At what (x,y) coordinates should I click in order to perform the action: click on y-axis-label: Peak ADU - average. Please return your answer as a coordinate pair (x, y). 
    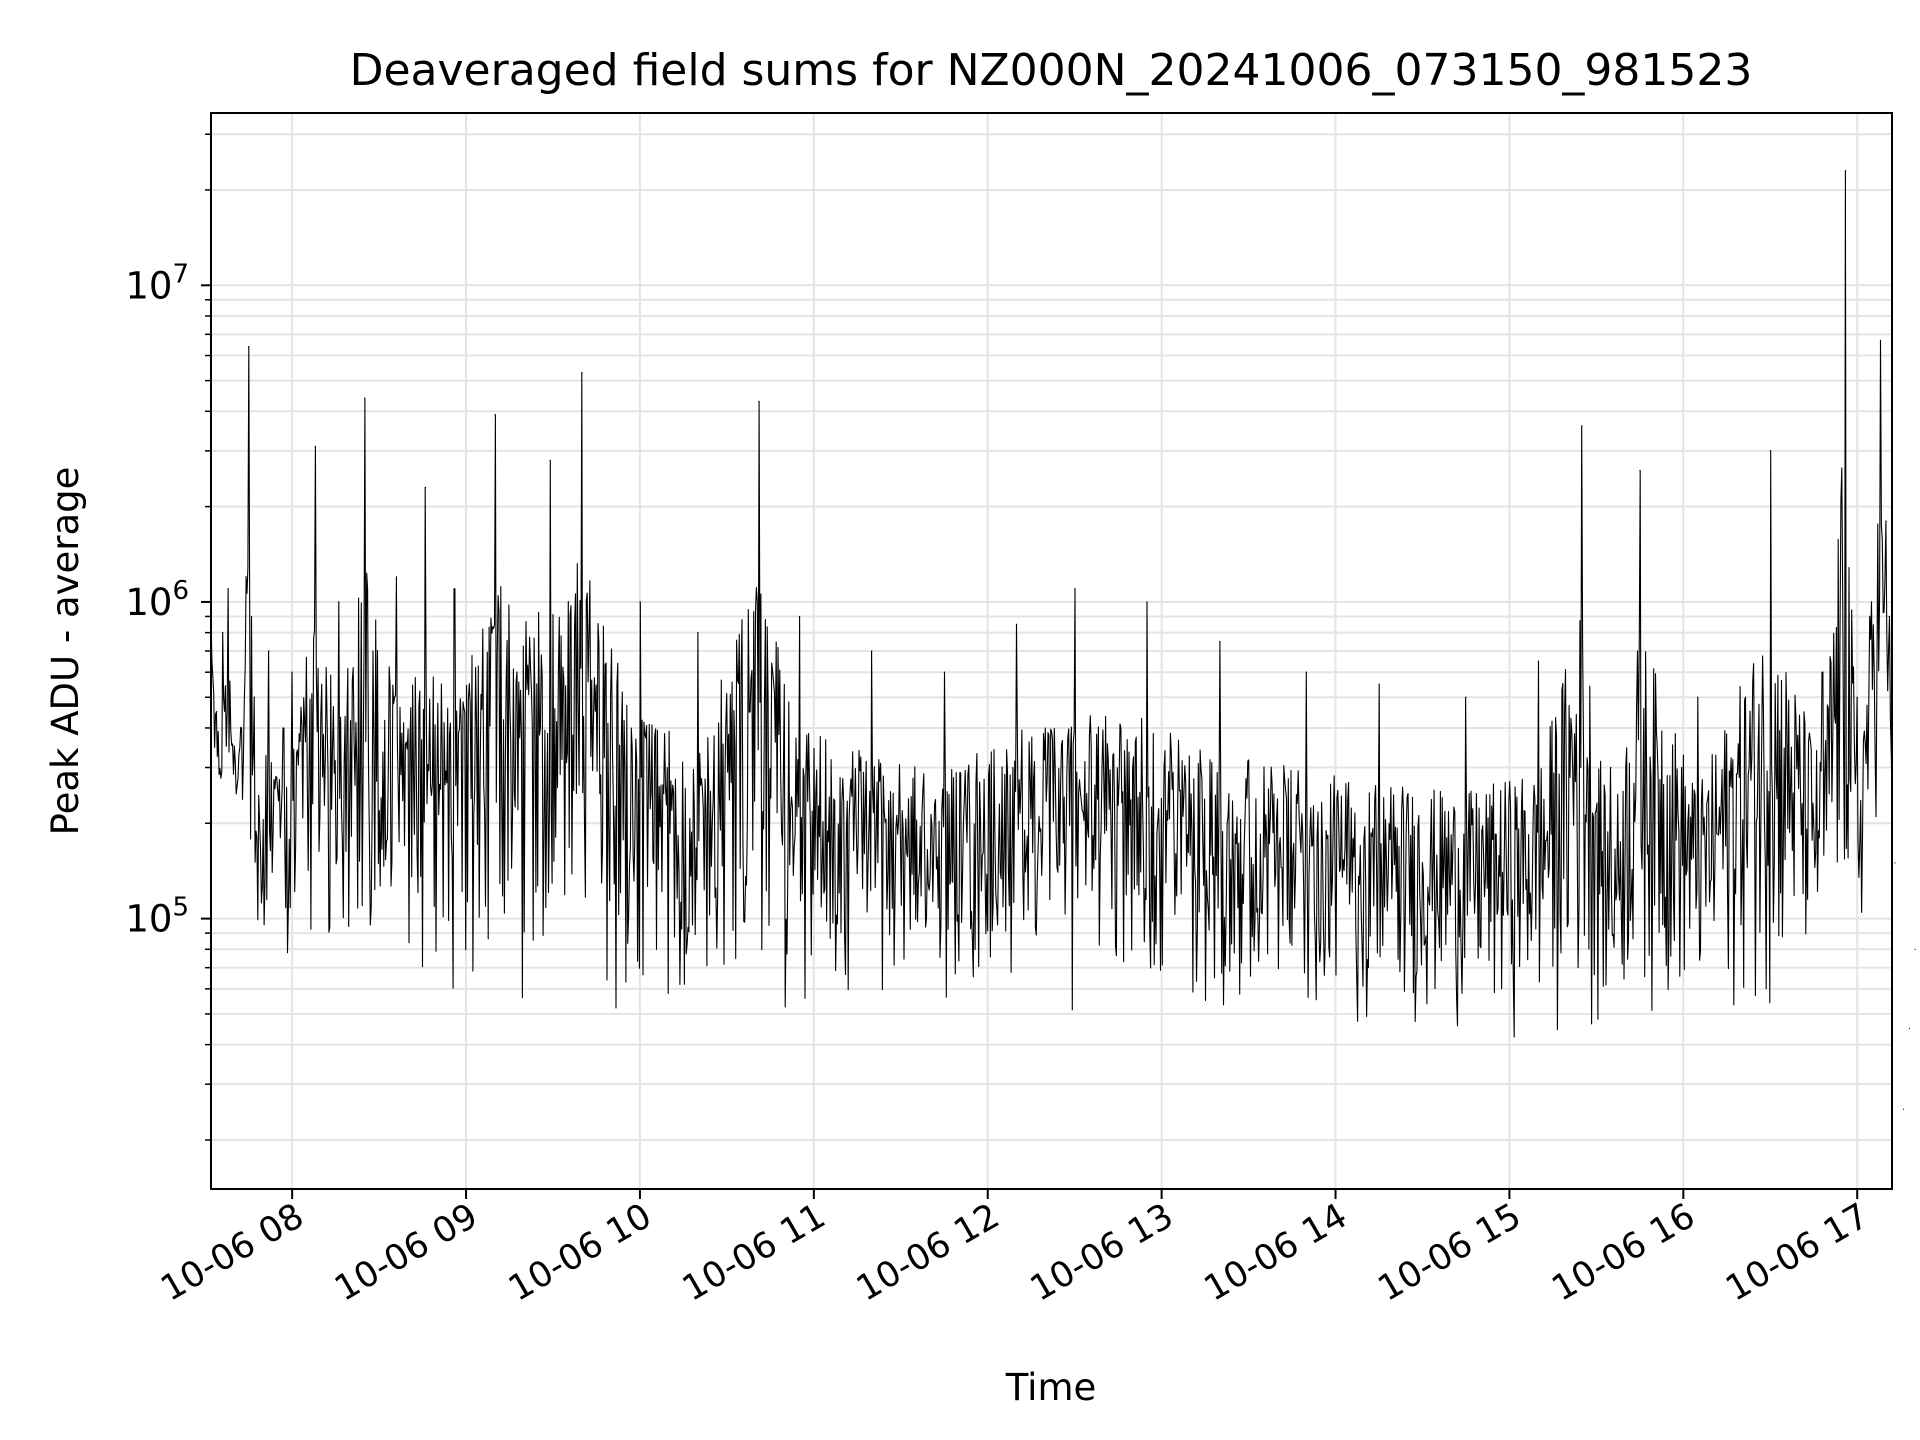
    Looking at the image, I should click on (65, 651).